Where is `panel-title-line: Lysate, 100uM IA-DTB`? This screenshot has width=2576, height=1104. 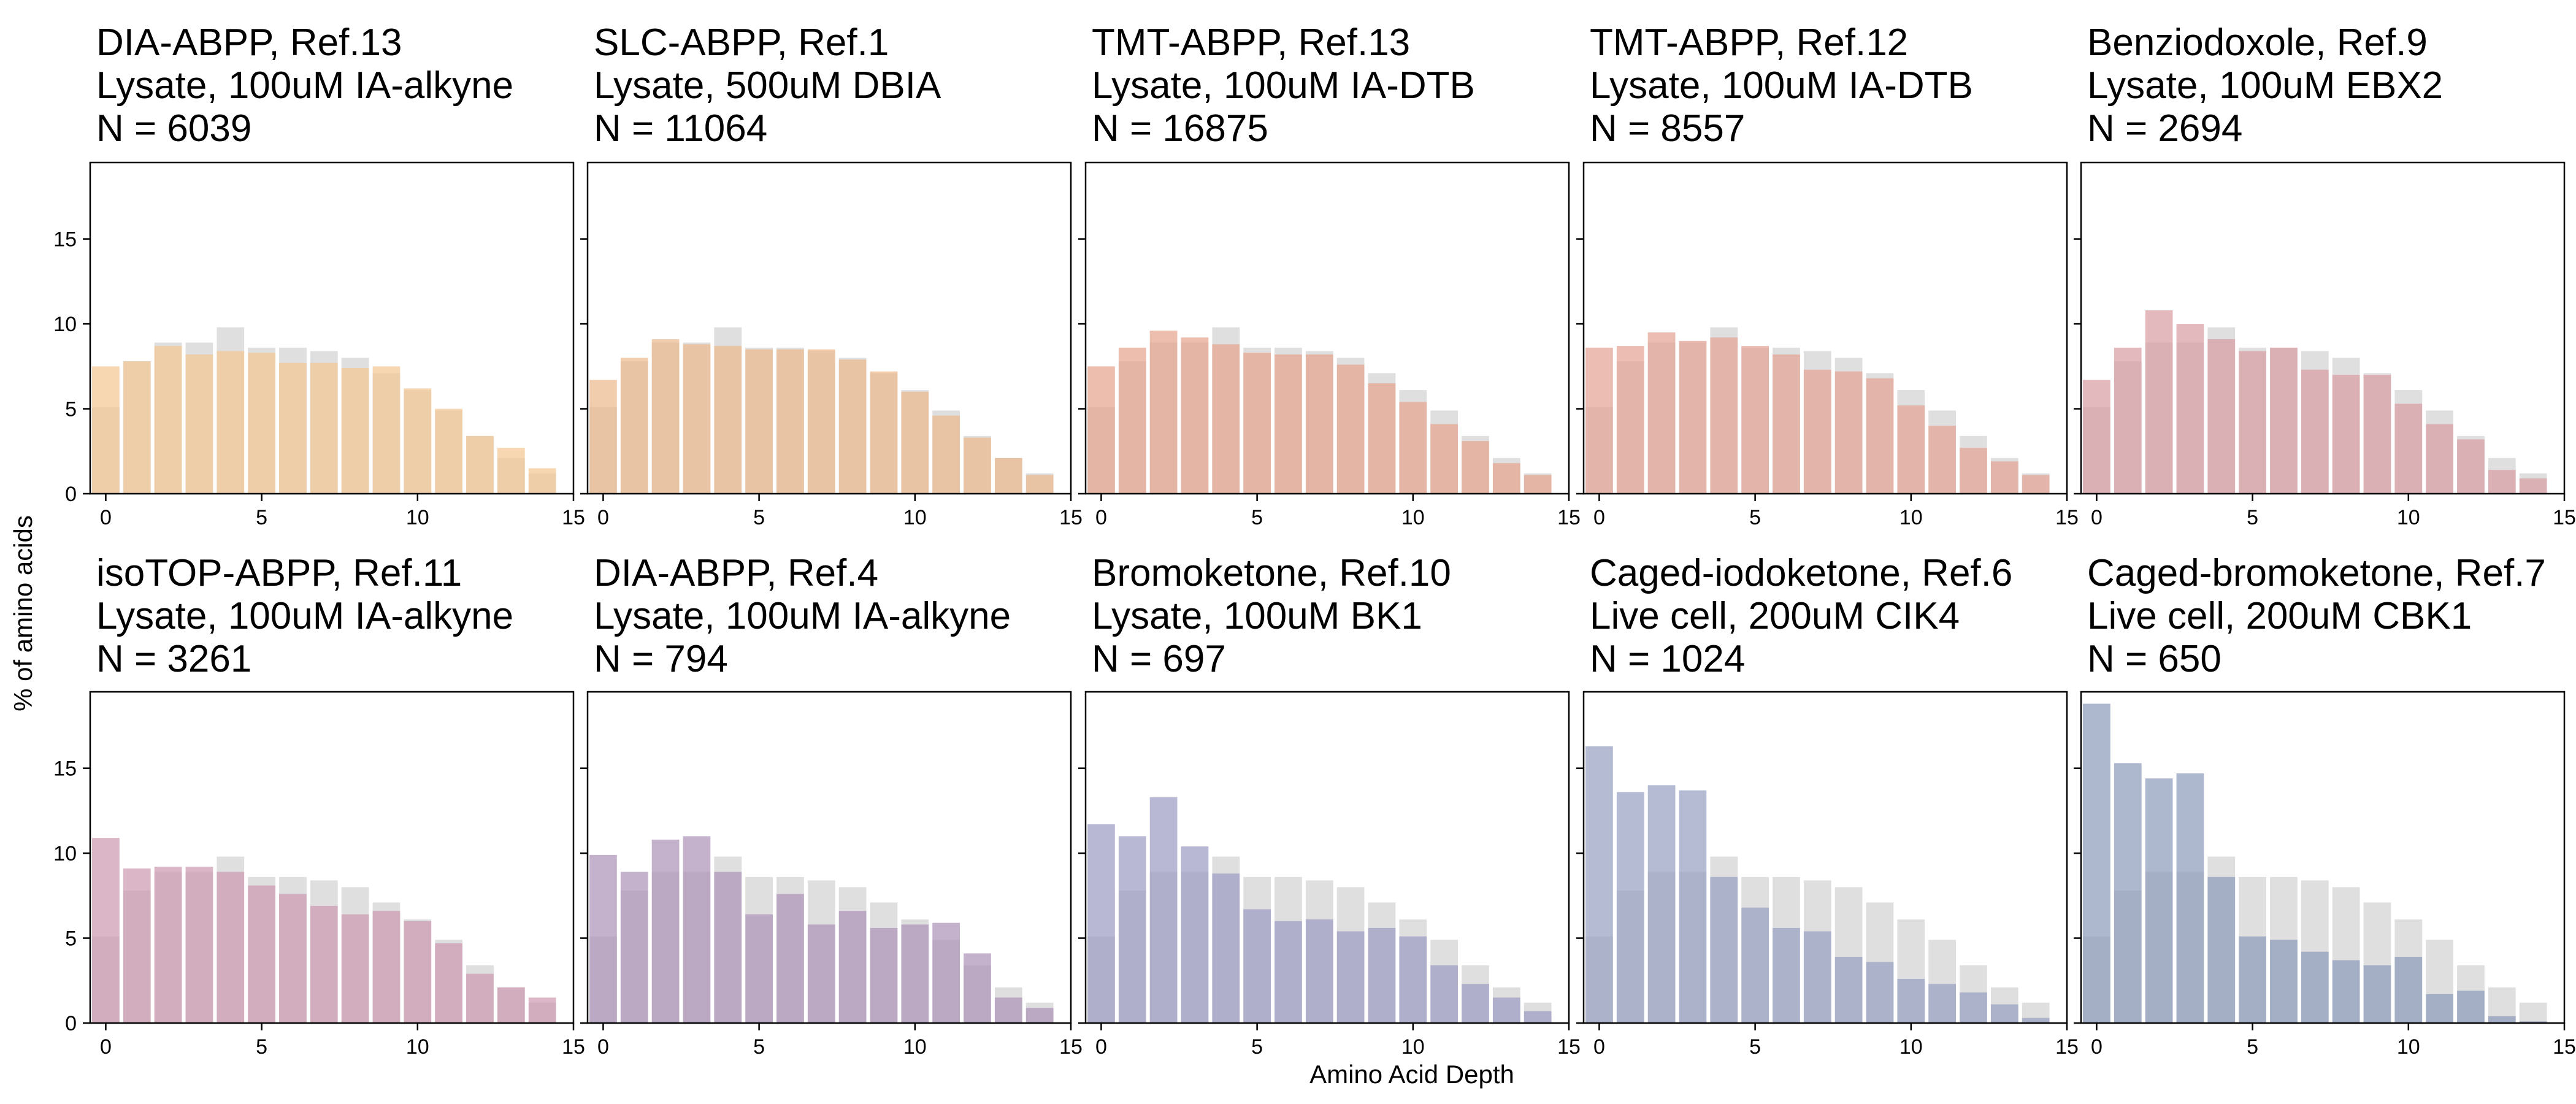 panel-title-line: Lysate, 100uM IA-DTB is located at coordinates (1781, 85).